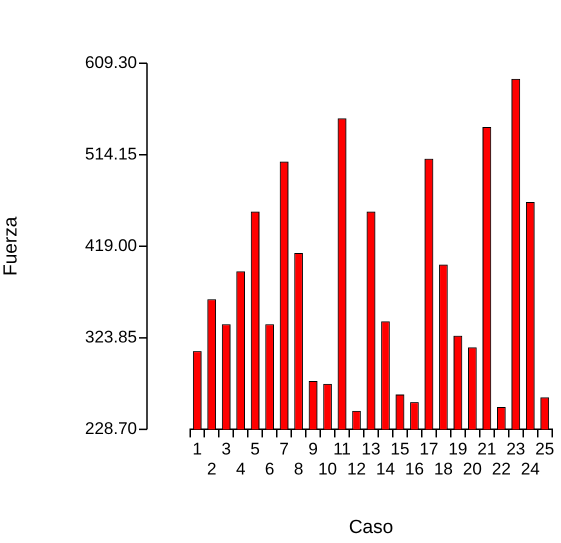 The width and height of the screenshot is (561, 543). I want to click on x-tick-label: 5, so click(255, 448).